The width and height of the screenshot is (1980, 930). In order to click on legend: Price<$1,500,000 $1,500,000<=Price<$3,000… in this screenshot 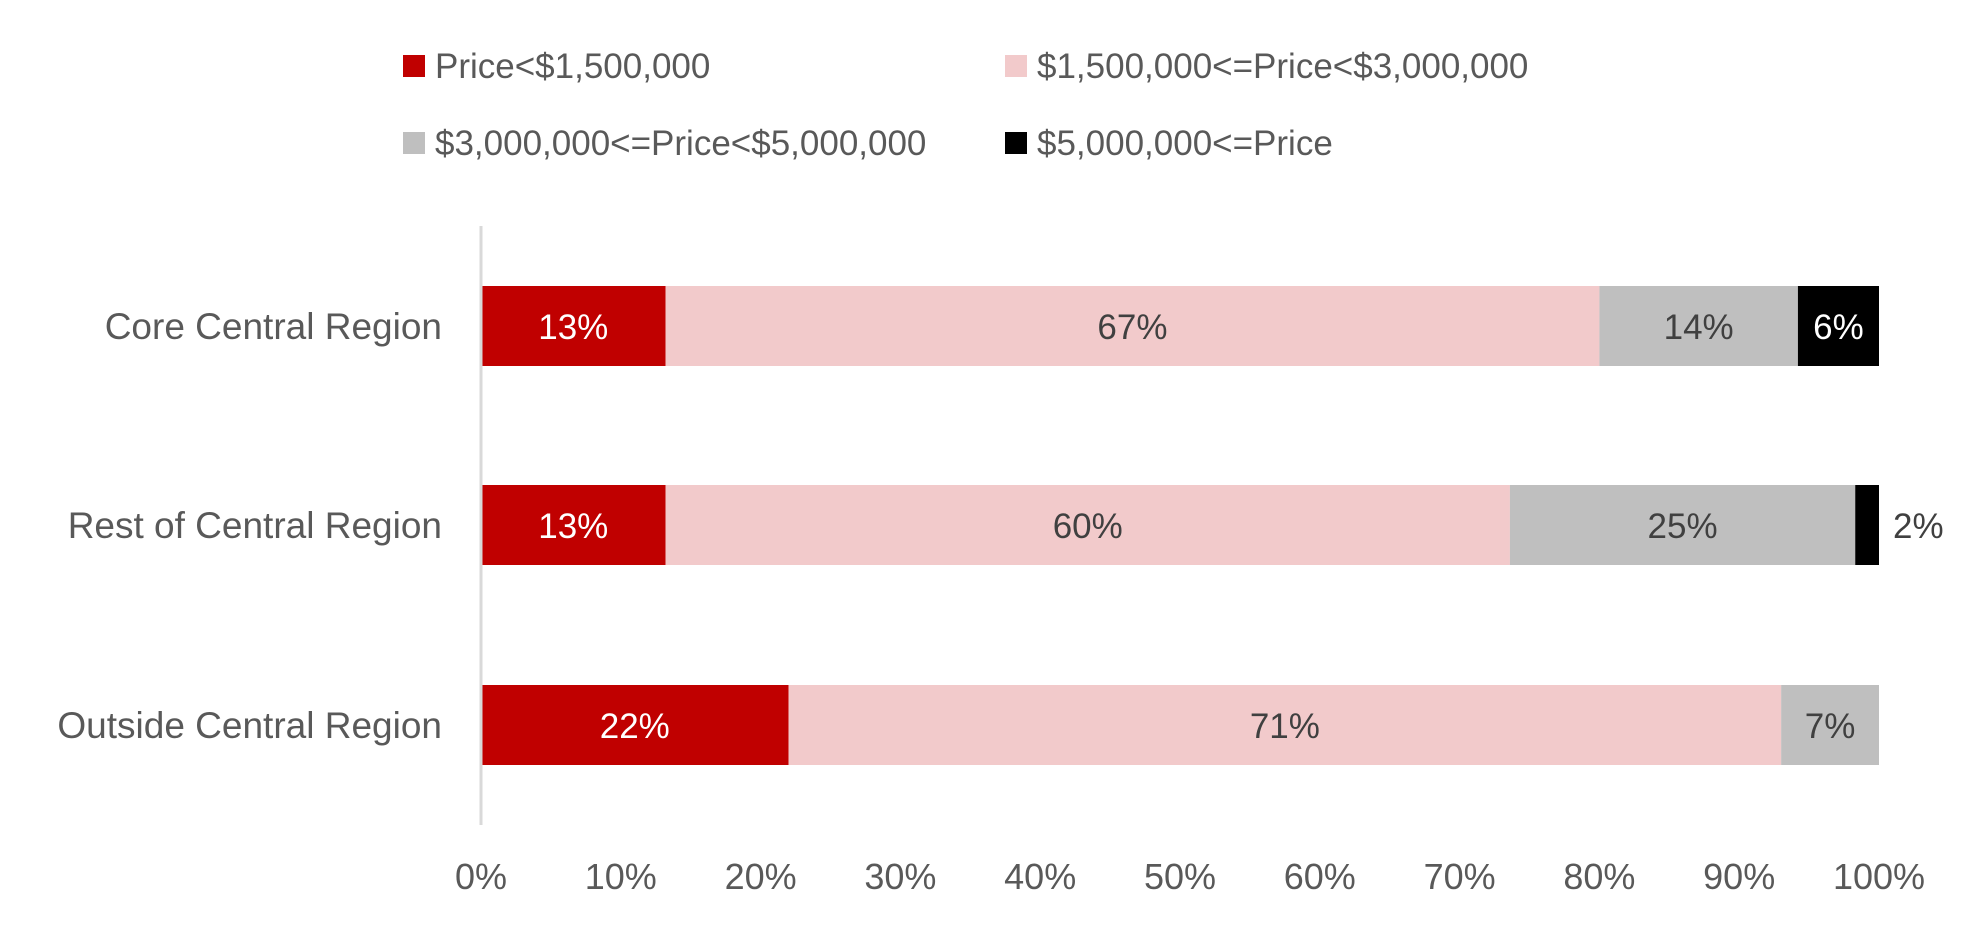, I will do `click(965, 105)`.